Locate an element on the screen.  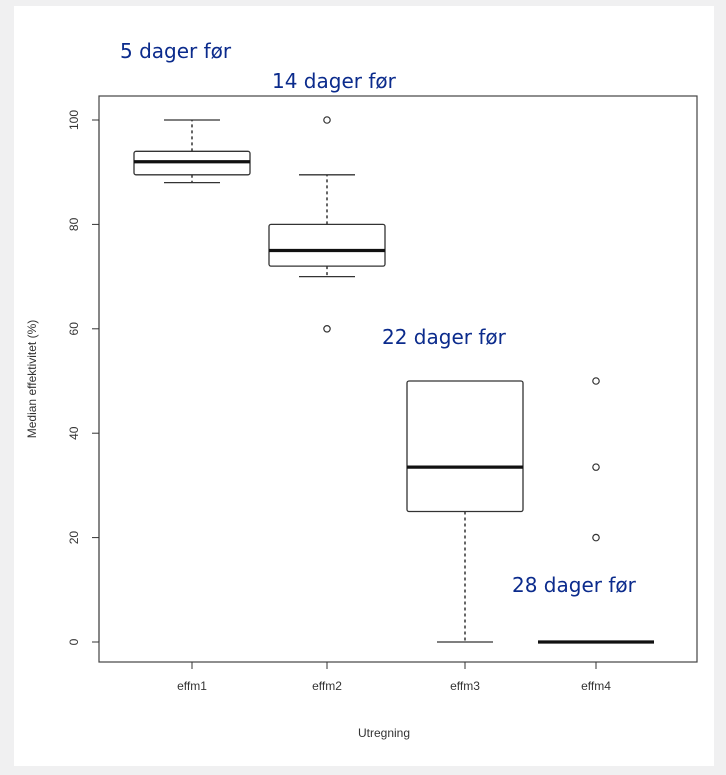
x-tick-label-effm3: effm3 is located at coordinates (465, 686).